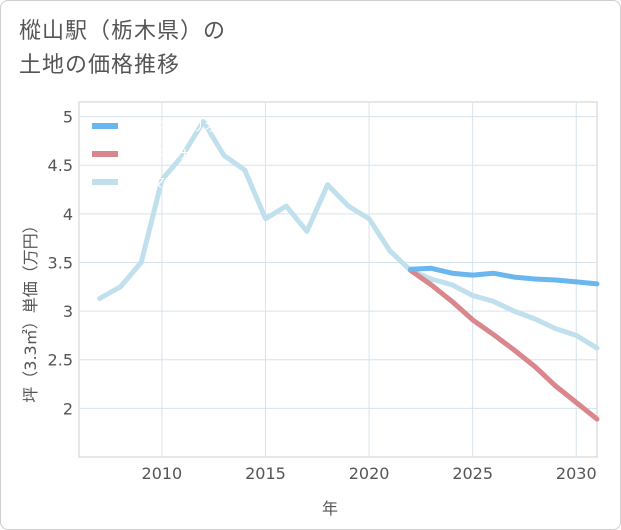 This screenshot has width=621, height=530. I want to click on y-tick-label: 5, so click(68, 117).